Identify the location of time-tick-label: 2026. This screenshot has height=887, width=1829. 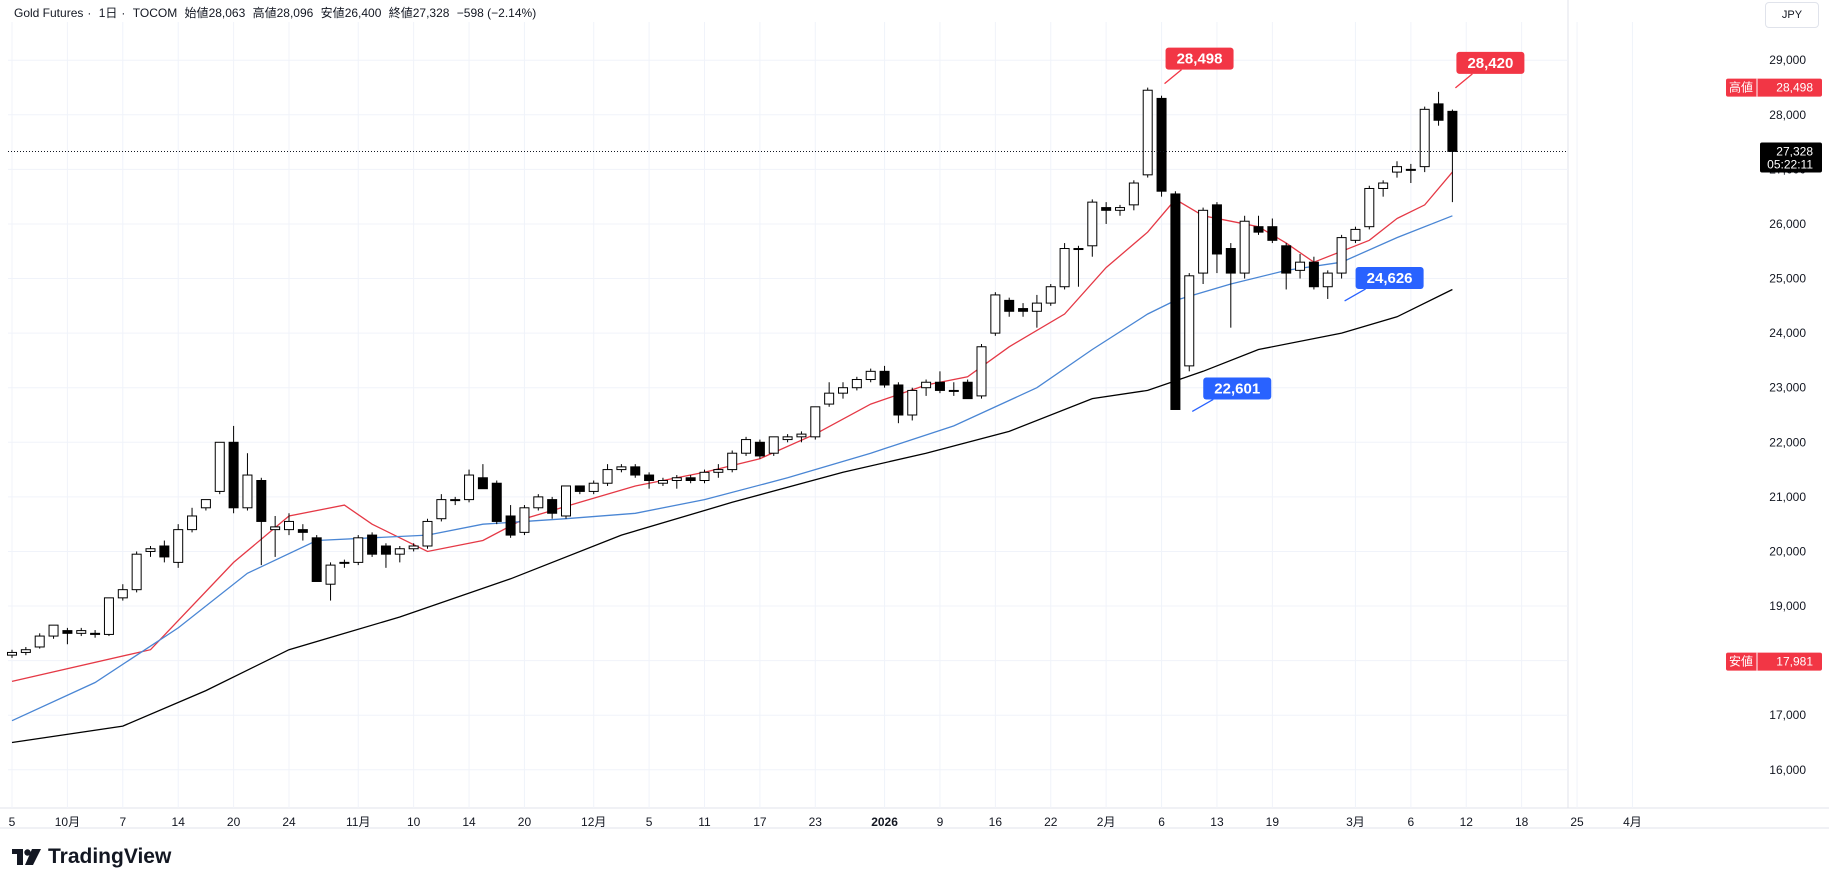
(884, 822).